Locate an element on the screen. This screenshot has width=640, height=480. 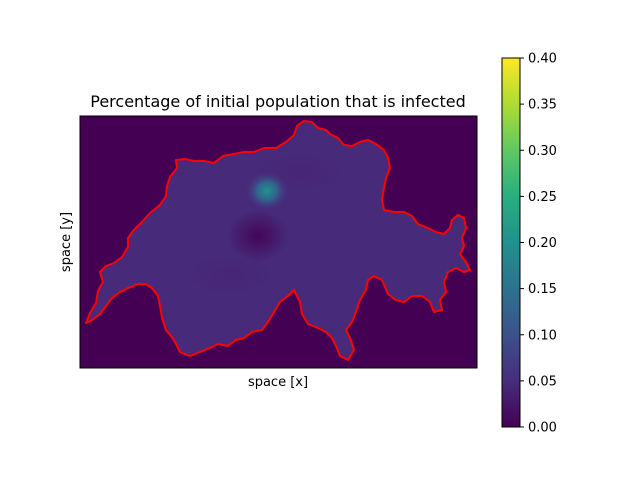
x-axis-label: space [x] is located at coordinates (278, 382).